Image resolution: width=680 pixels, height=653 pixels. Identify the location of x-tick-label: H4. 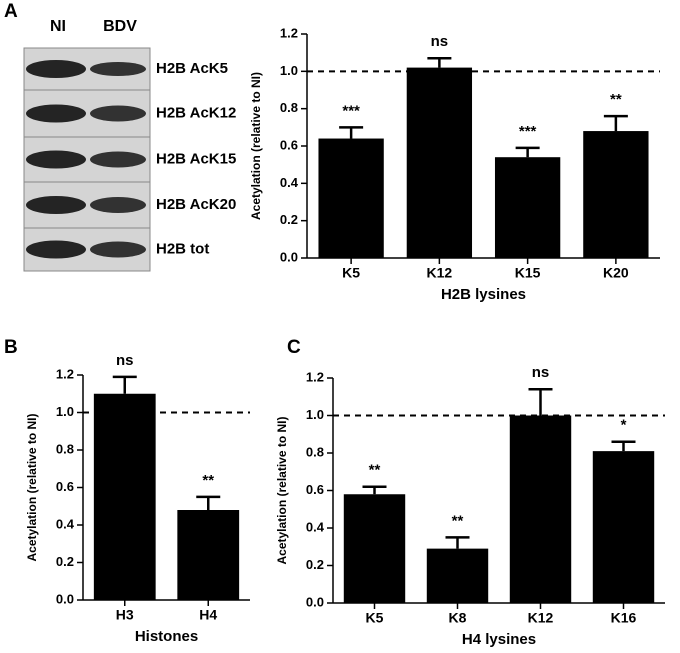
(208, 615).